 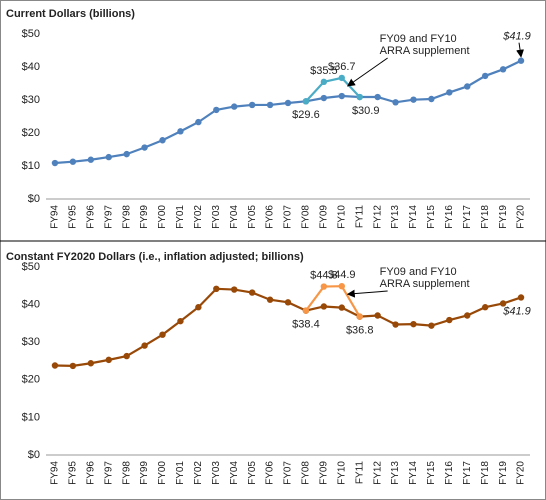 I want to click on label-arrow, so click(x=520, y=50).